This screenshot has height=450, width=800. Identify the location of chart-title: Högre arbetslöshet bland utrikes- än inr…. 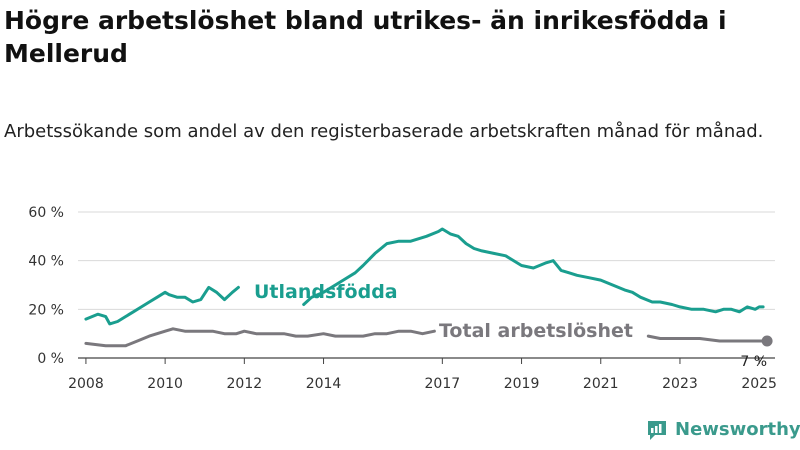
(365, 37).